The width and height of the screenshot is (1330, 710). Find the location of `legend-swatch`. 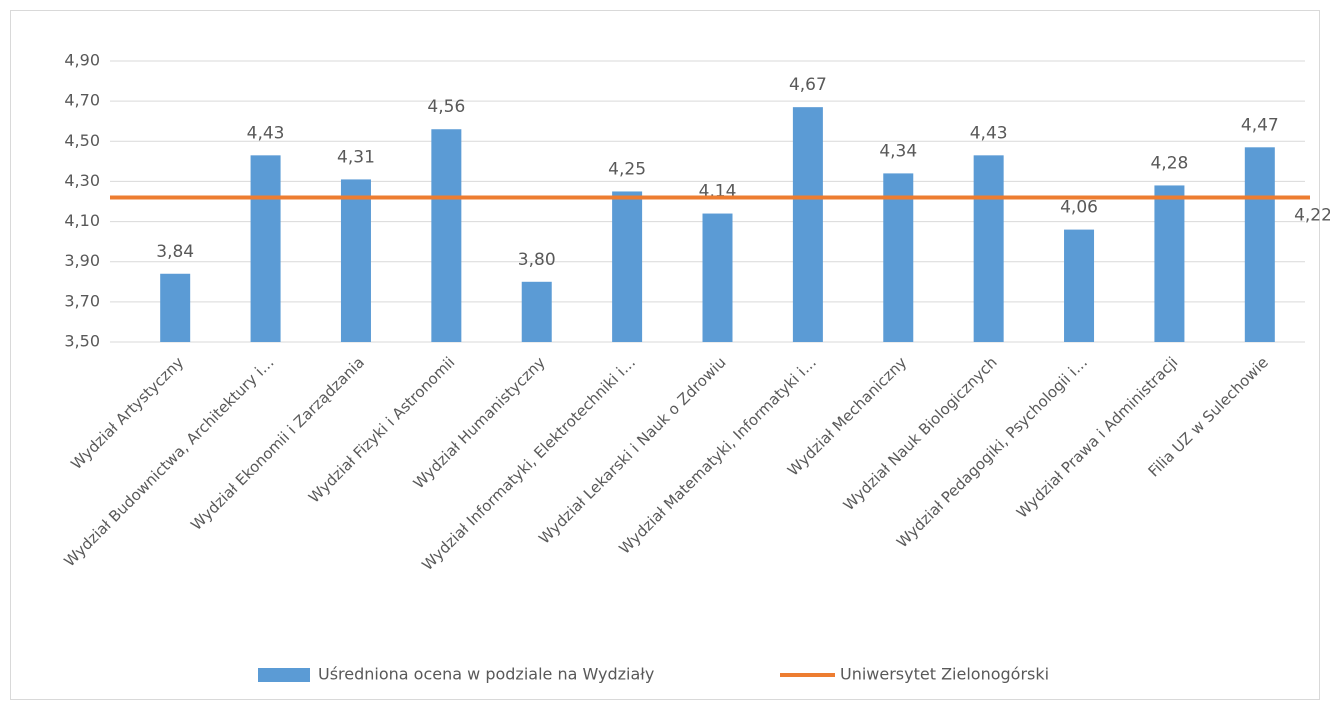

legend-swatch is located at coordinates (284, 675).